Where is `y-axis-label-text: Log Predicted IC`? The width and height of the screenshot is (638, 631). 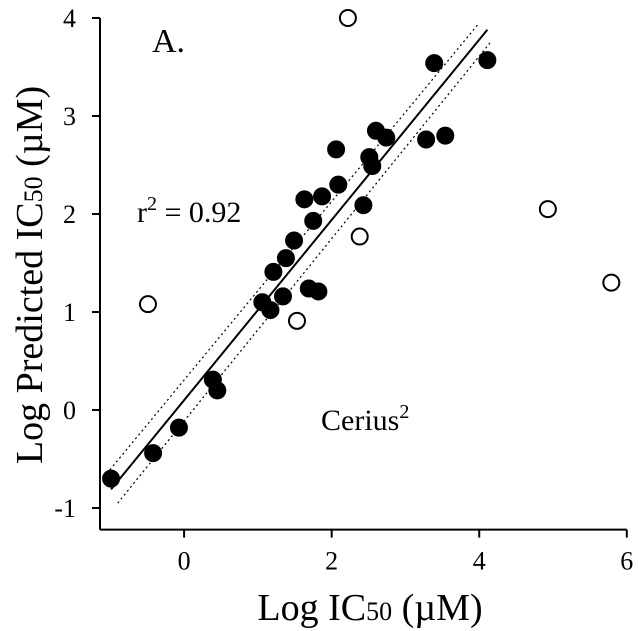 y-axis-label-text: Log Predicted IC is located at coordinates (30, 333).